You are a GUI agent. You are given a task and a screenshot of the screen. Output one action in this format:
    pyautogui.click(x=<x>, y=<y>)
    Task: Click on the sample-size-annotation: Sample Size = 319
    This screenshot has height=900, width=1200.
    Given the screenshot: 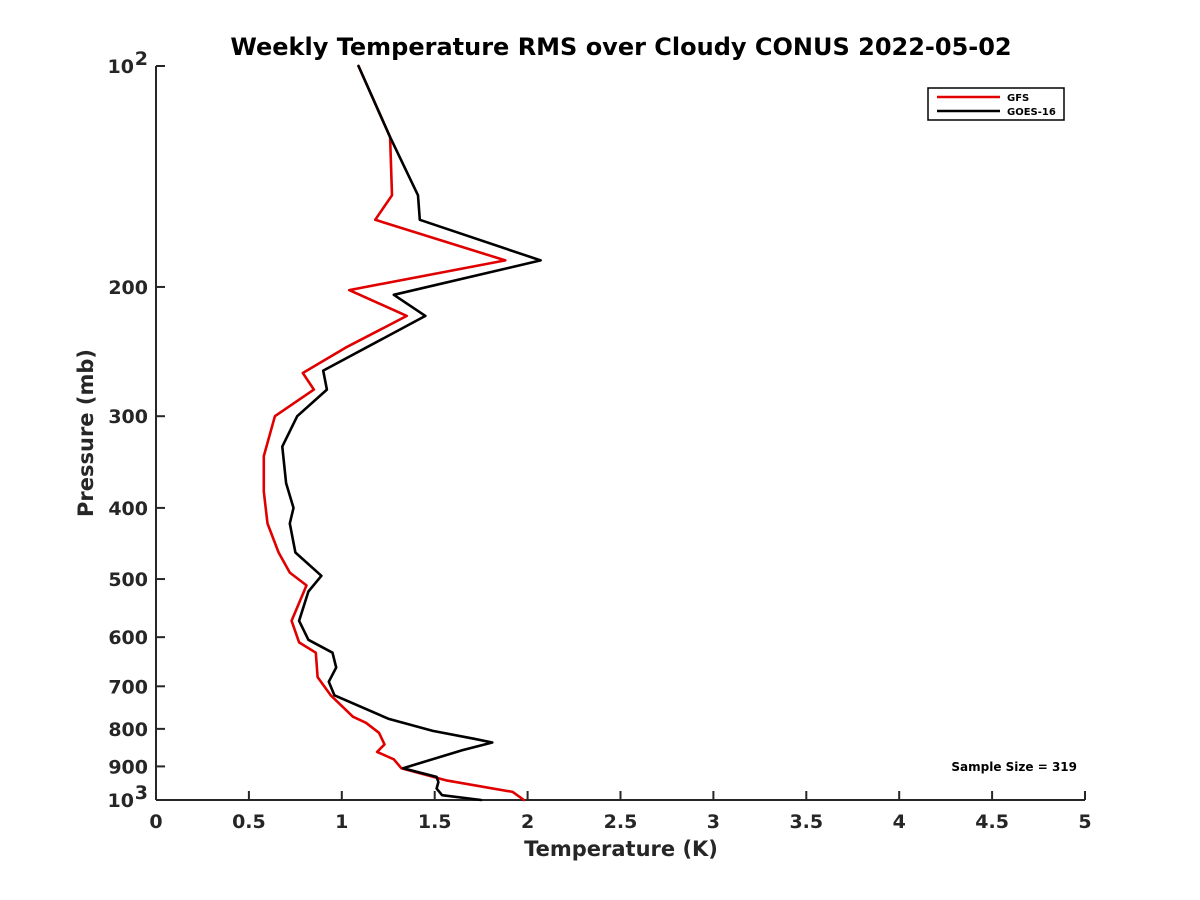 What is the action you would take?
    pyautogui.click(x=1014, y=767)
    